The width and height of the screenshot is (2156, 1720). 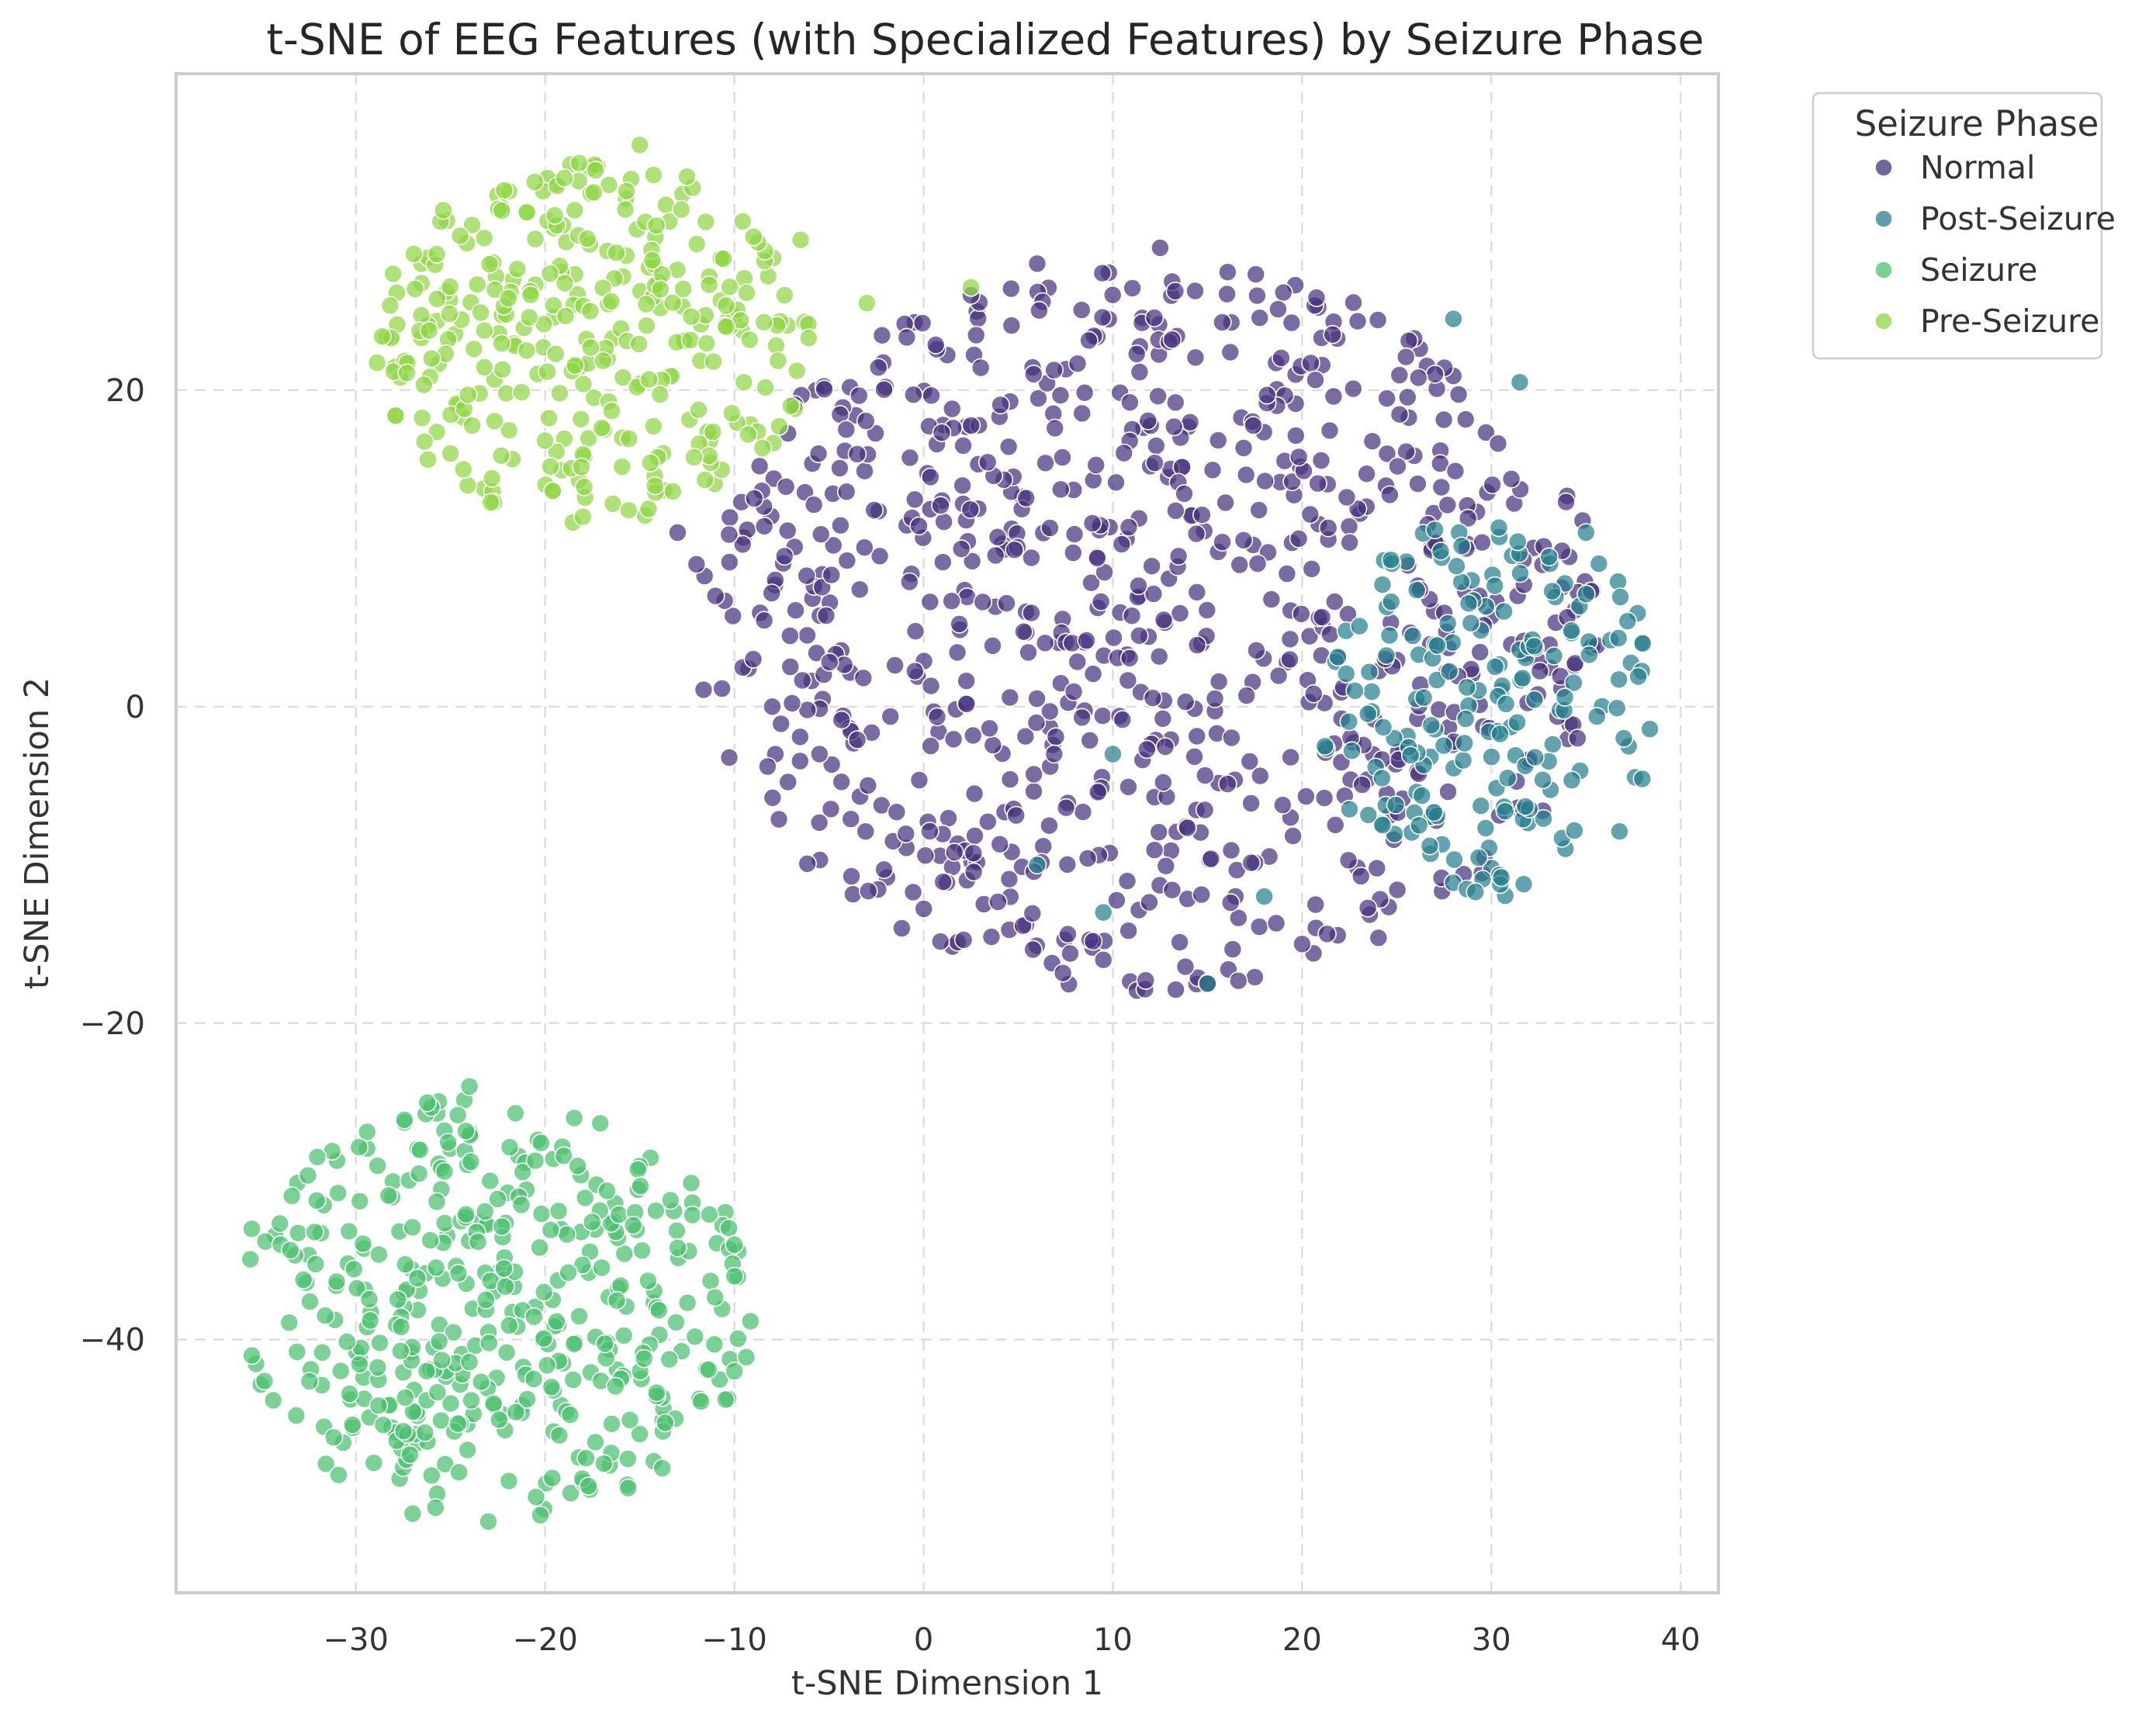 What do you see at coordinates (112, 1340) in the screenshot?
I see `y-tick-label: −40` at bounding box center [112, 1340].